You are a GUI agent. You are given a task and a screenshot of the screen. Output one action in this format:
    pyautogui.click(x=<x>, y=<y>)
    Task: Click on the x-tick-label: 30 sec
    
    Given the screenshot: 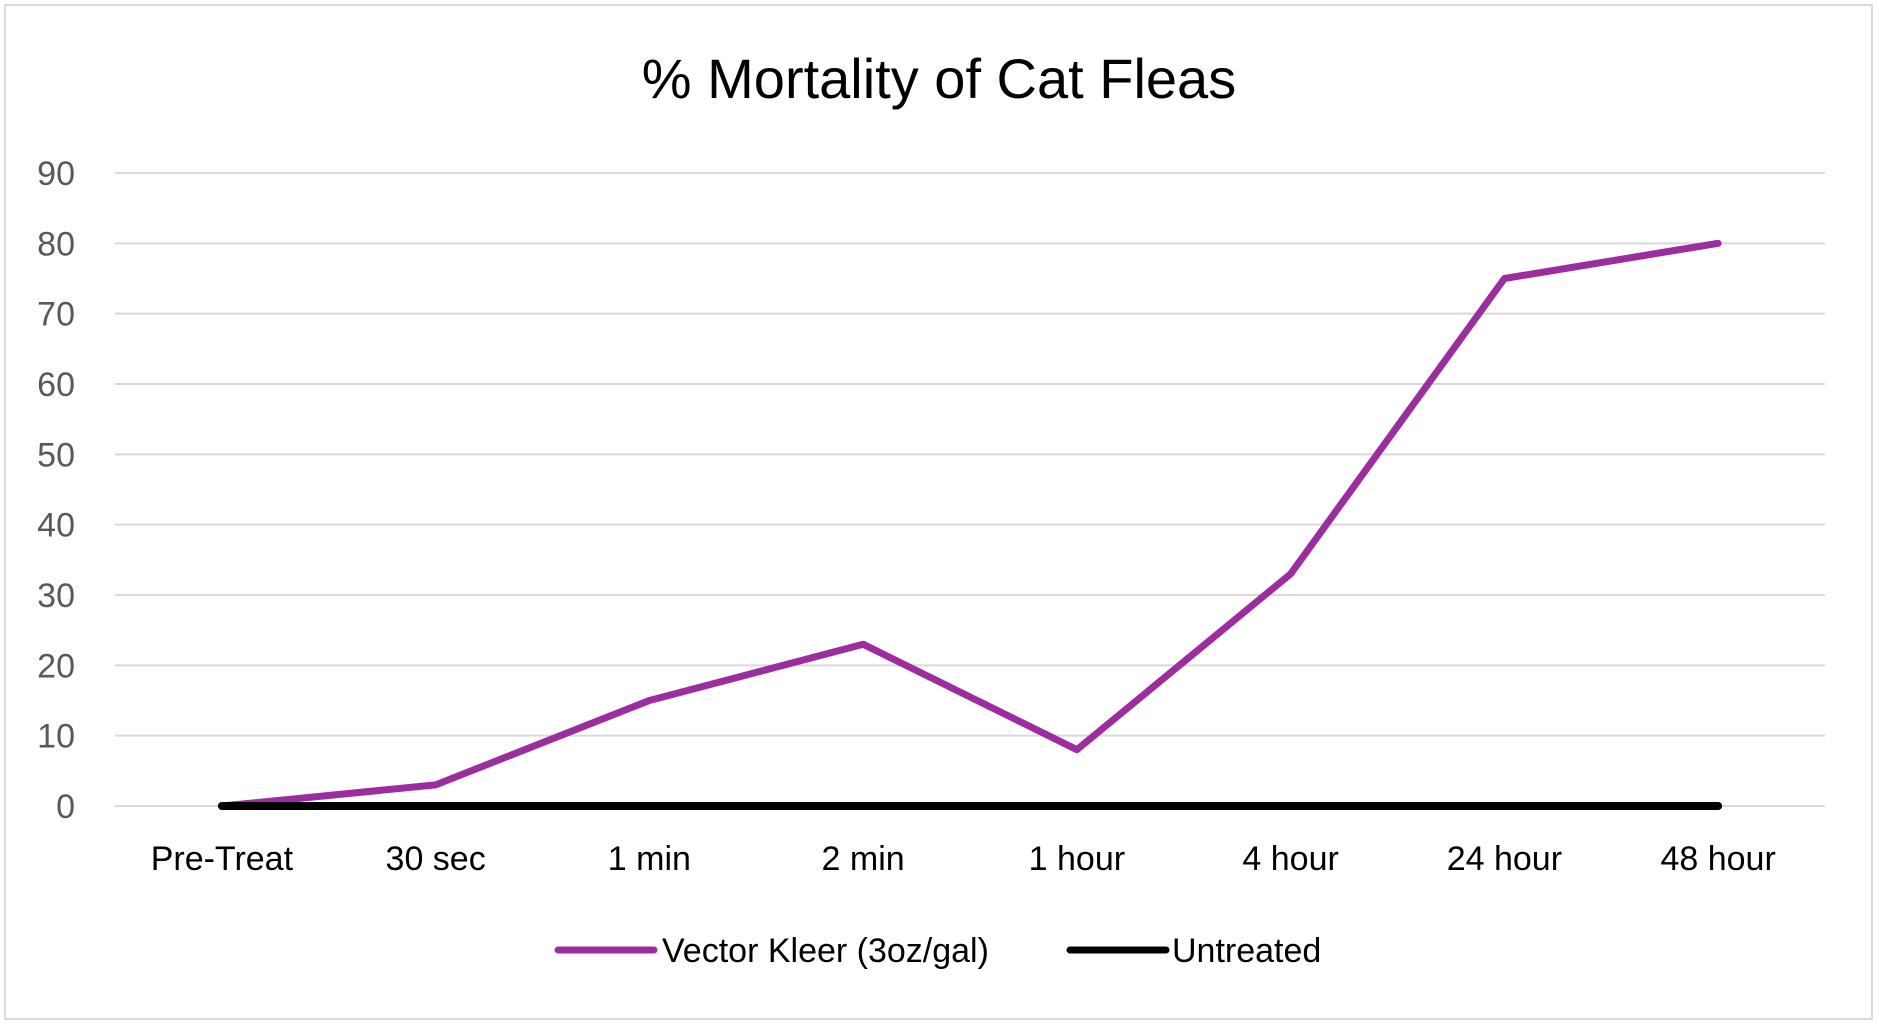 What is the action you would take?
    pyautogui.click(x=436, y=859)
    